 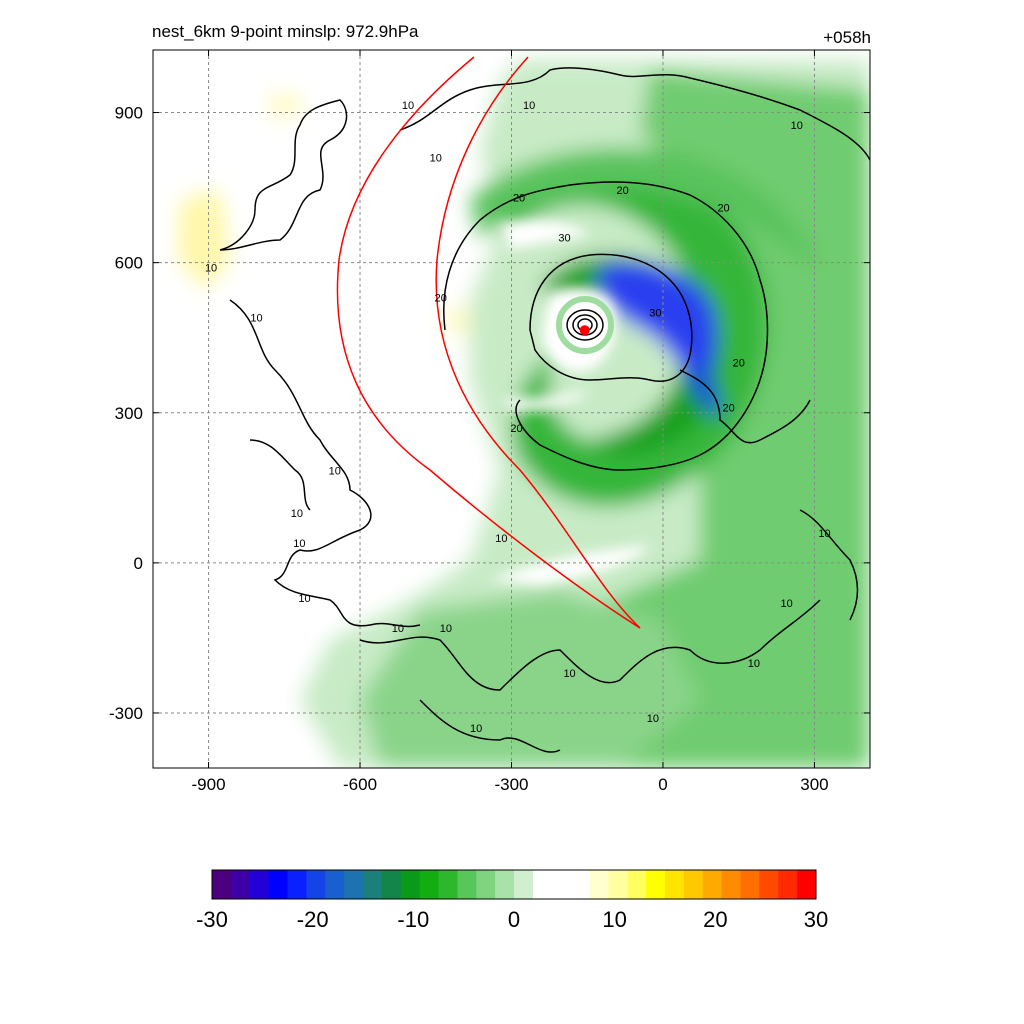 I want to click on y-tick-label: 300, so click(x=129, y=413).